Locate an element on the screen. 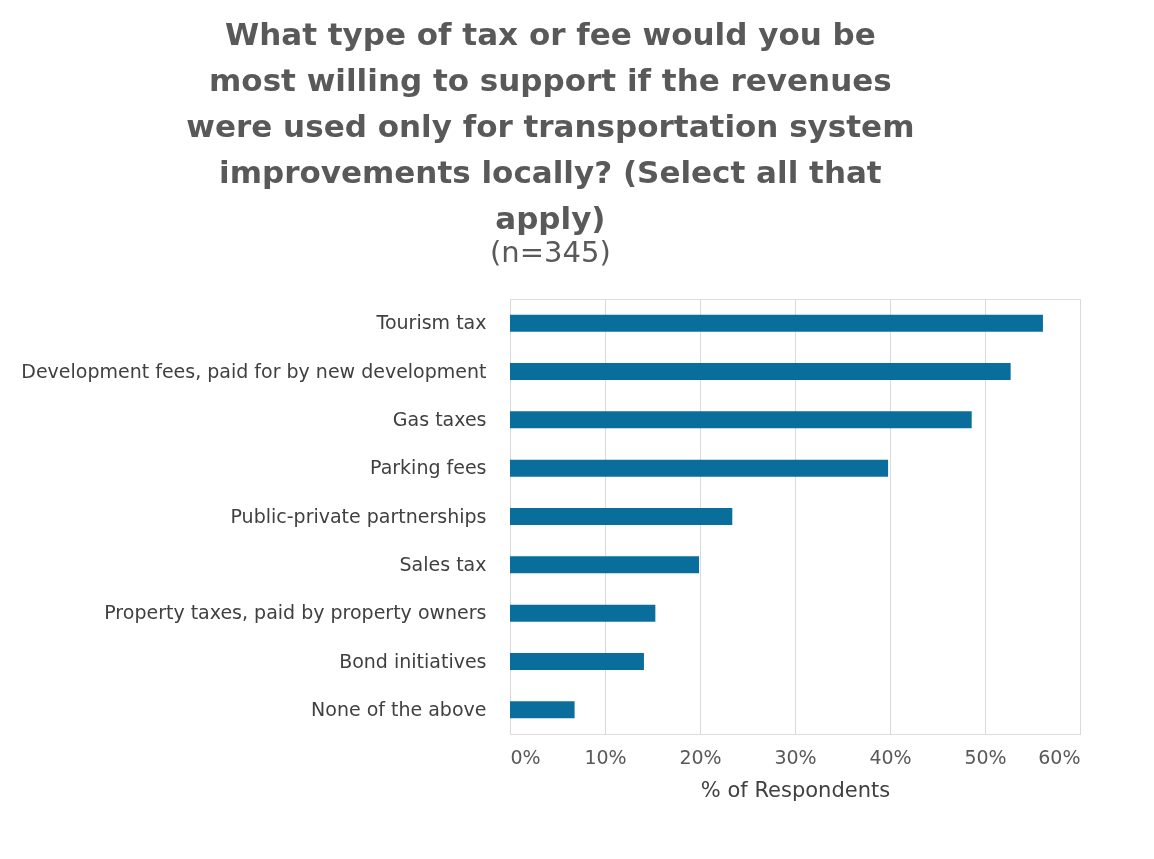  y-tick-label: Public-private partnerships is located at coordinates (358, 515).